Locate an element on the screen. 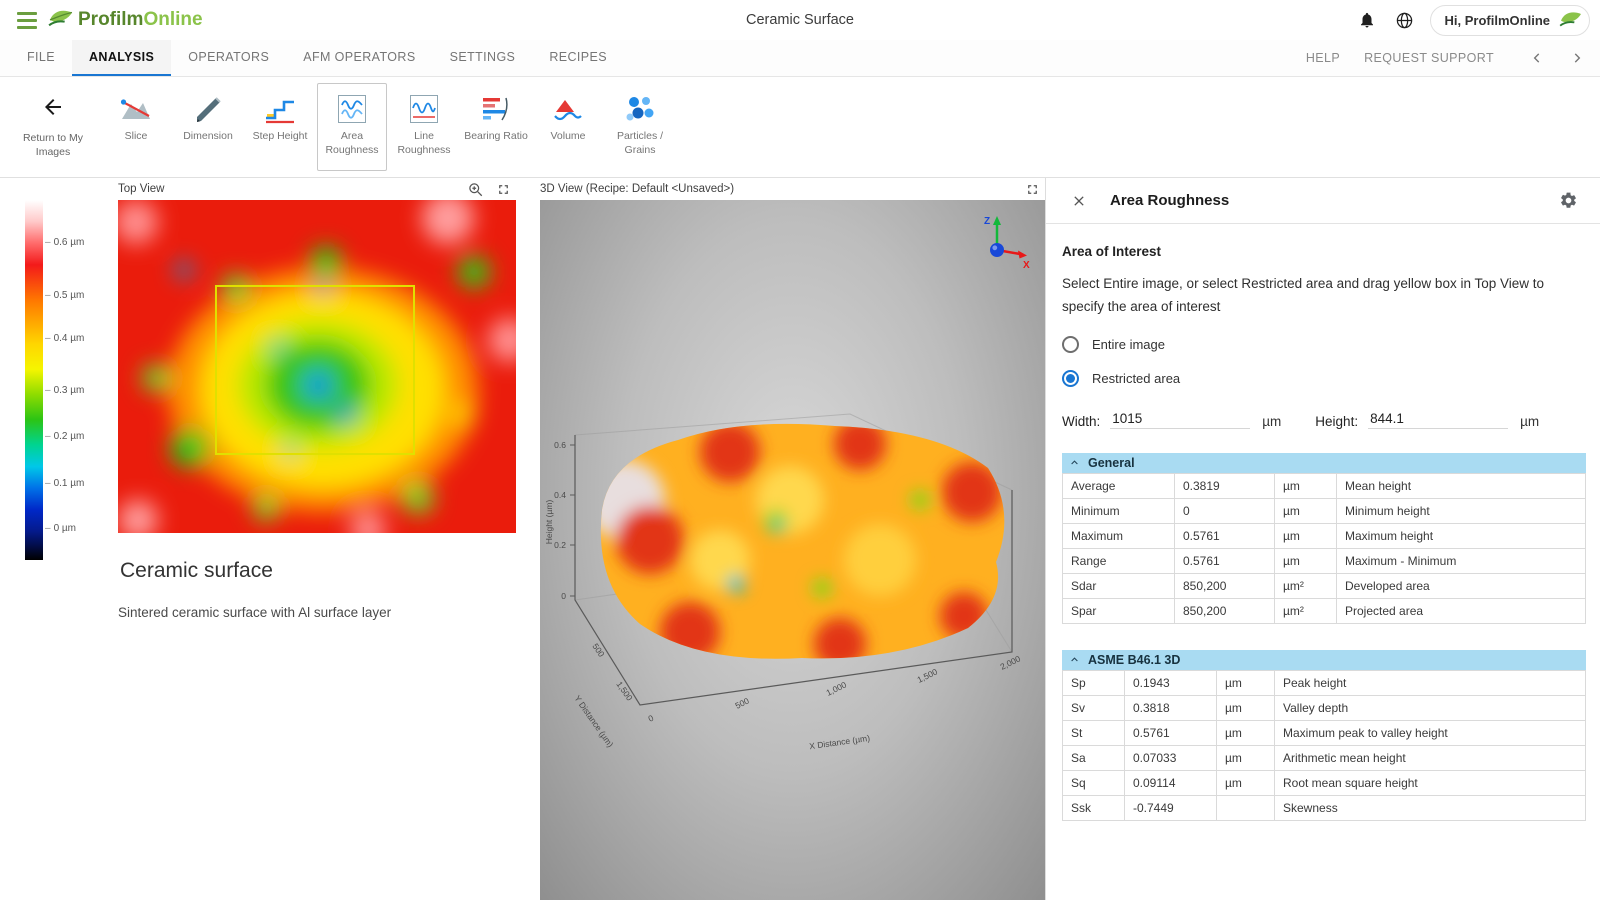 This screenshot has width=1600, height=900. table-row: Sq 0.09114 µm Root mean square height is located at coordinates (1324, 782).